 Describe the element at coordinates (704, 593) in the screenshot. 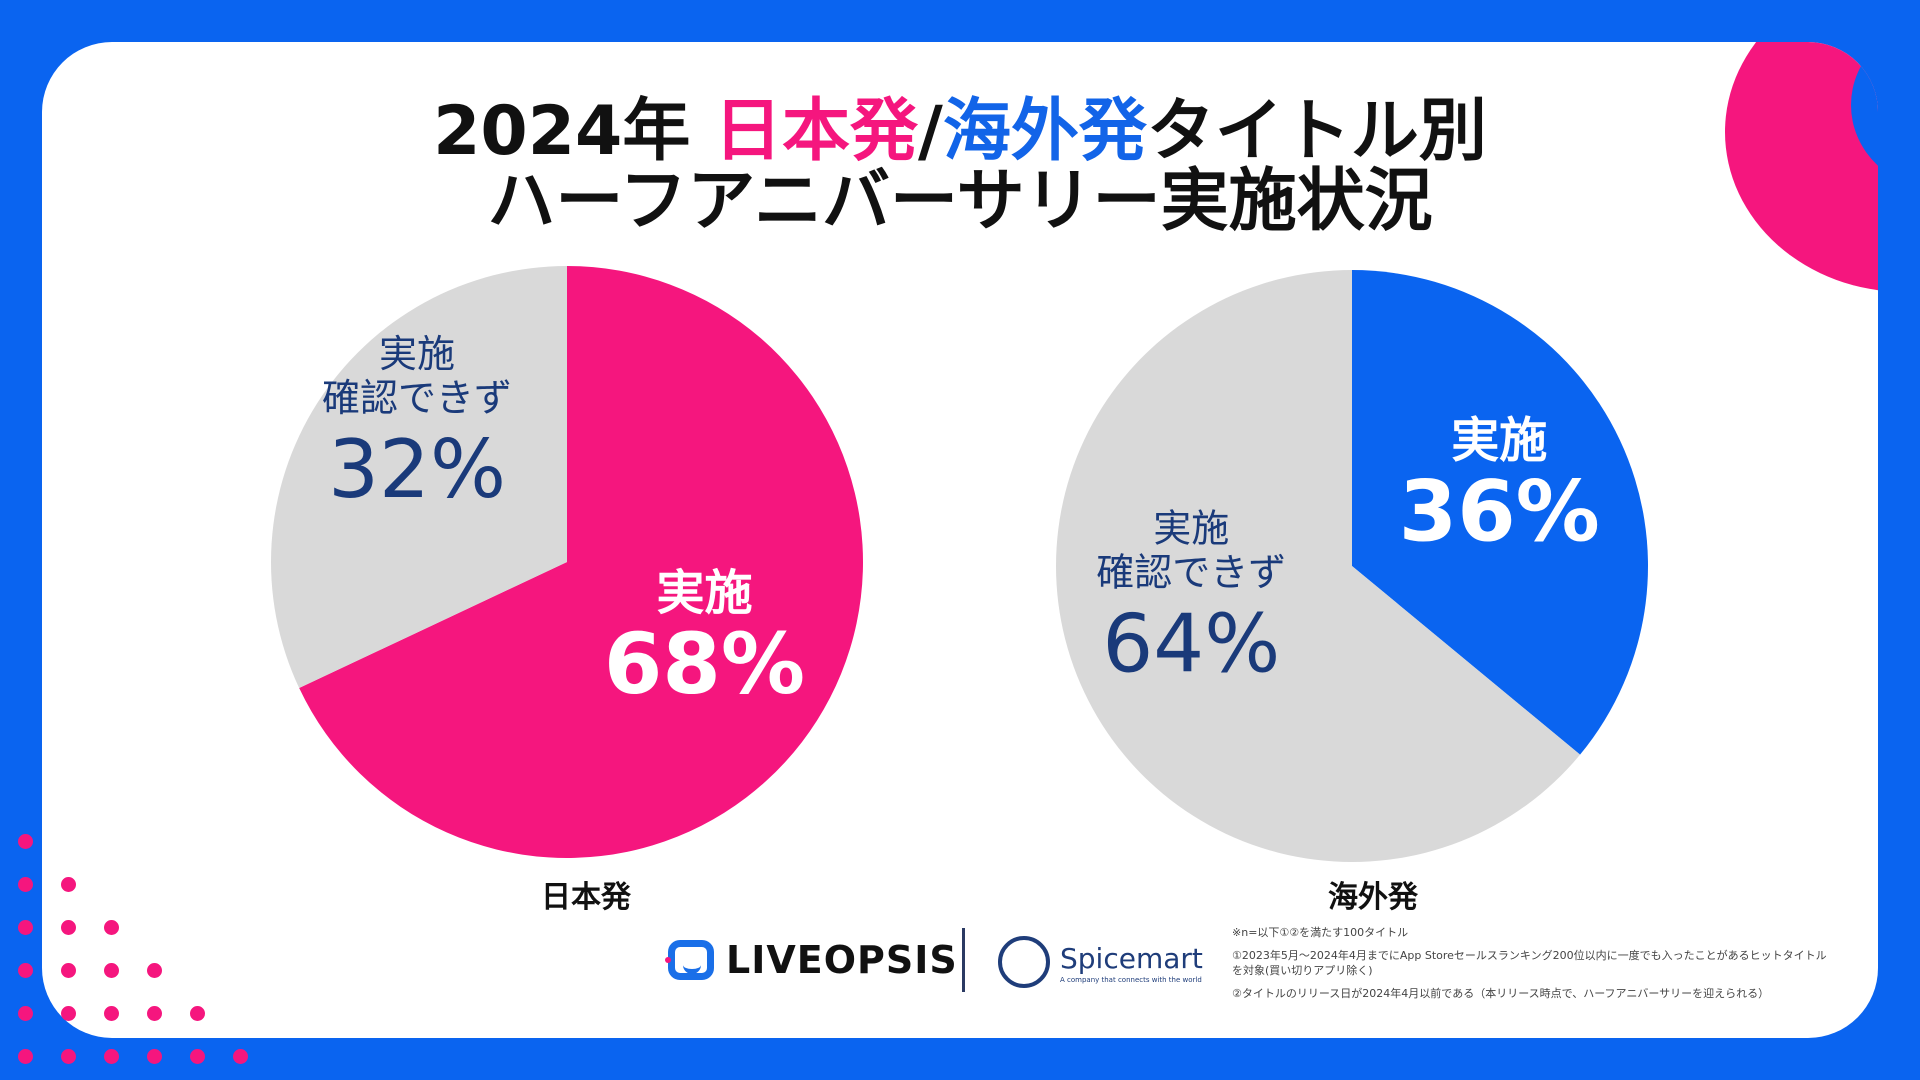

I see `japan-label-done: 実施` at that location.